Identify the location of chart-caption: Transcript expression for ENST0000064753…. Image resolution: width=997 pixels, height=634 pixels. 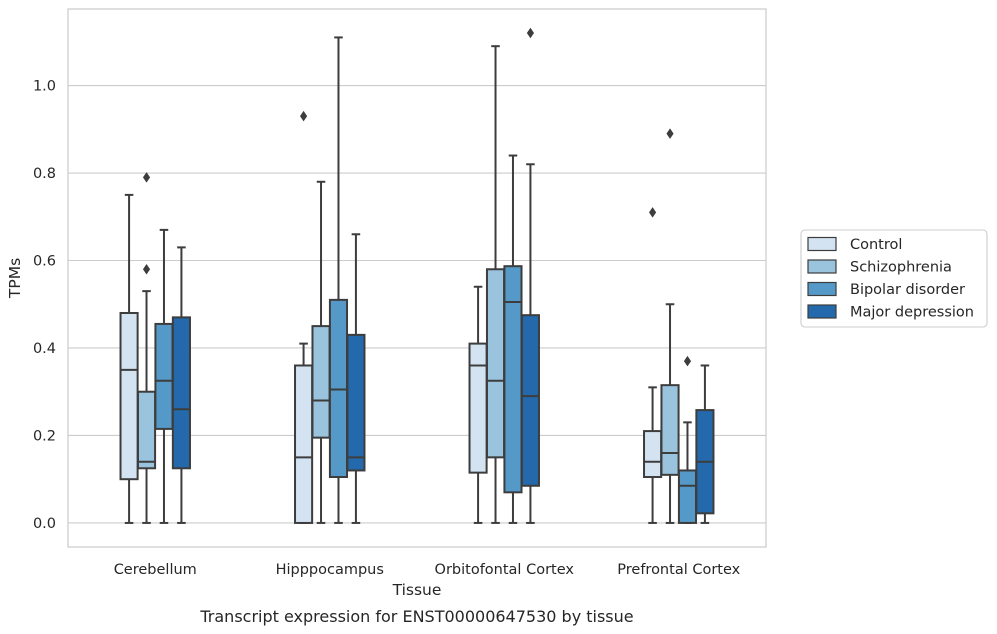
(416, 616).